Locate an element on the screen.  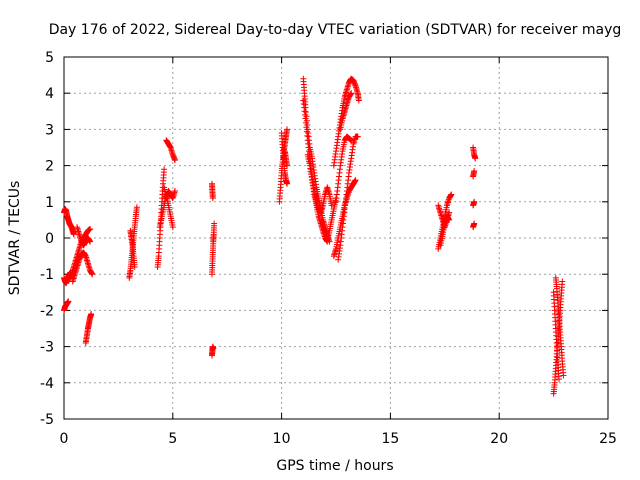
x-tick-label: 0 is located at coordinates (64, 439).